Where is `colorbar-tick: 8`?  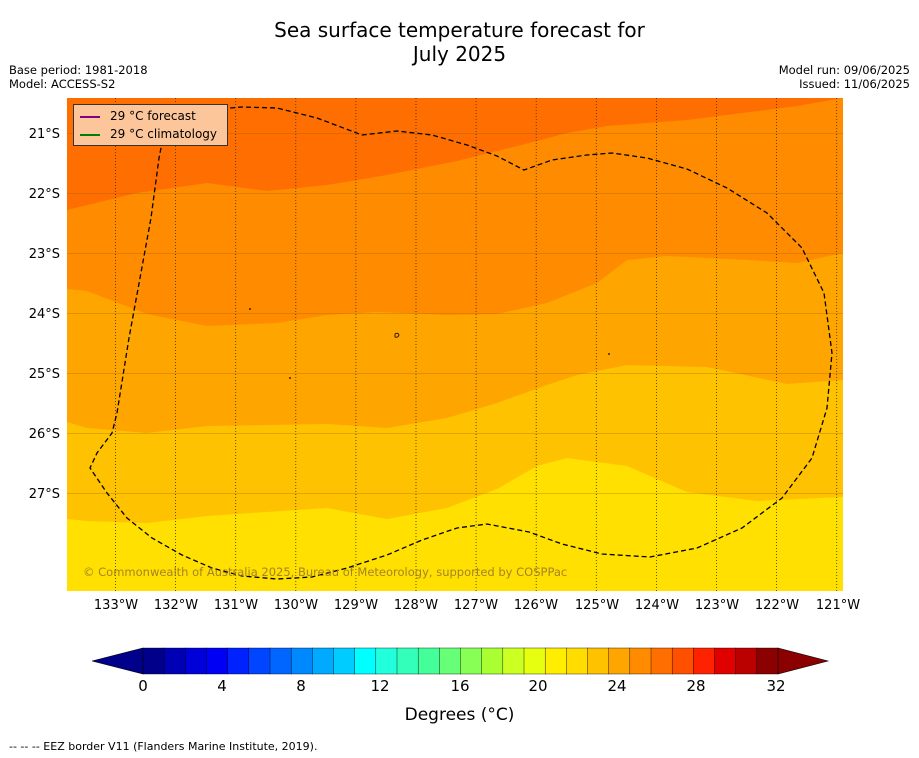 colorbar-tick: 8 is located at coordinates (301, 686).